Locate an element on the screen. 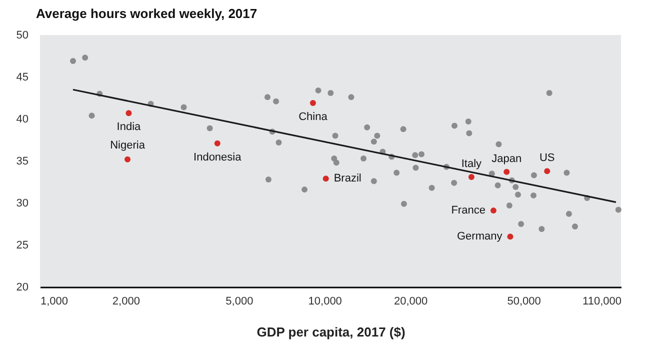 The image size is (648, 342). annotation: Japan is located at coordinates (507, 158).